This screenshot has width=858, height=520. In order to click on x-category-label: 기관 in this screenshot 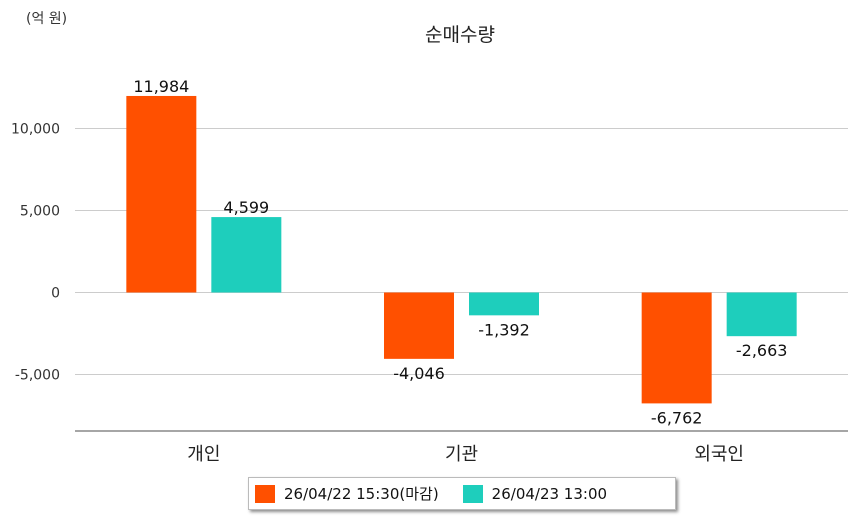, I will do `click(461, 454)`.